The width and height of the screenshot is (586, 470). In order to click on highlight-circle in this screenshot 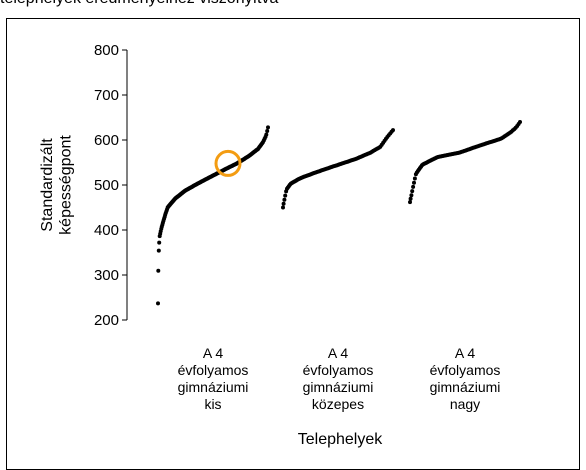, I will do `click(228, 163)`.